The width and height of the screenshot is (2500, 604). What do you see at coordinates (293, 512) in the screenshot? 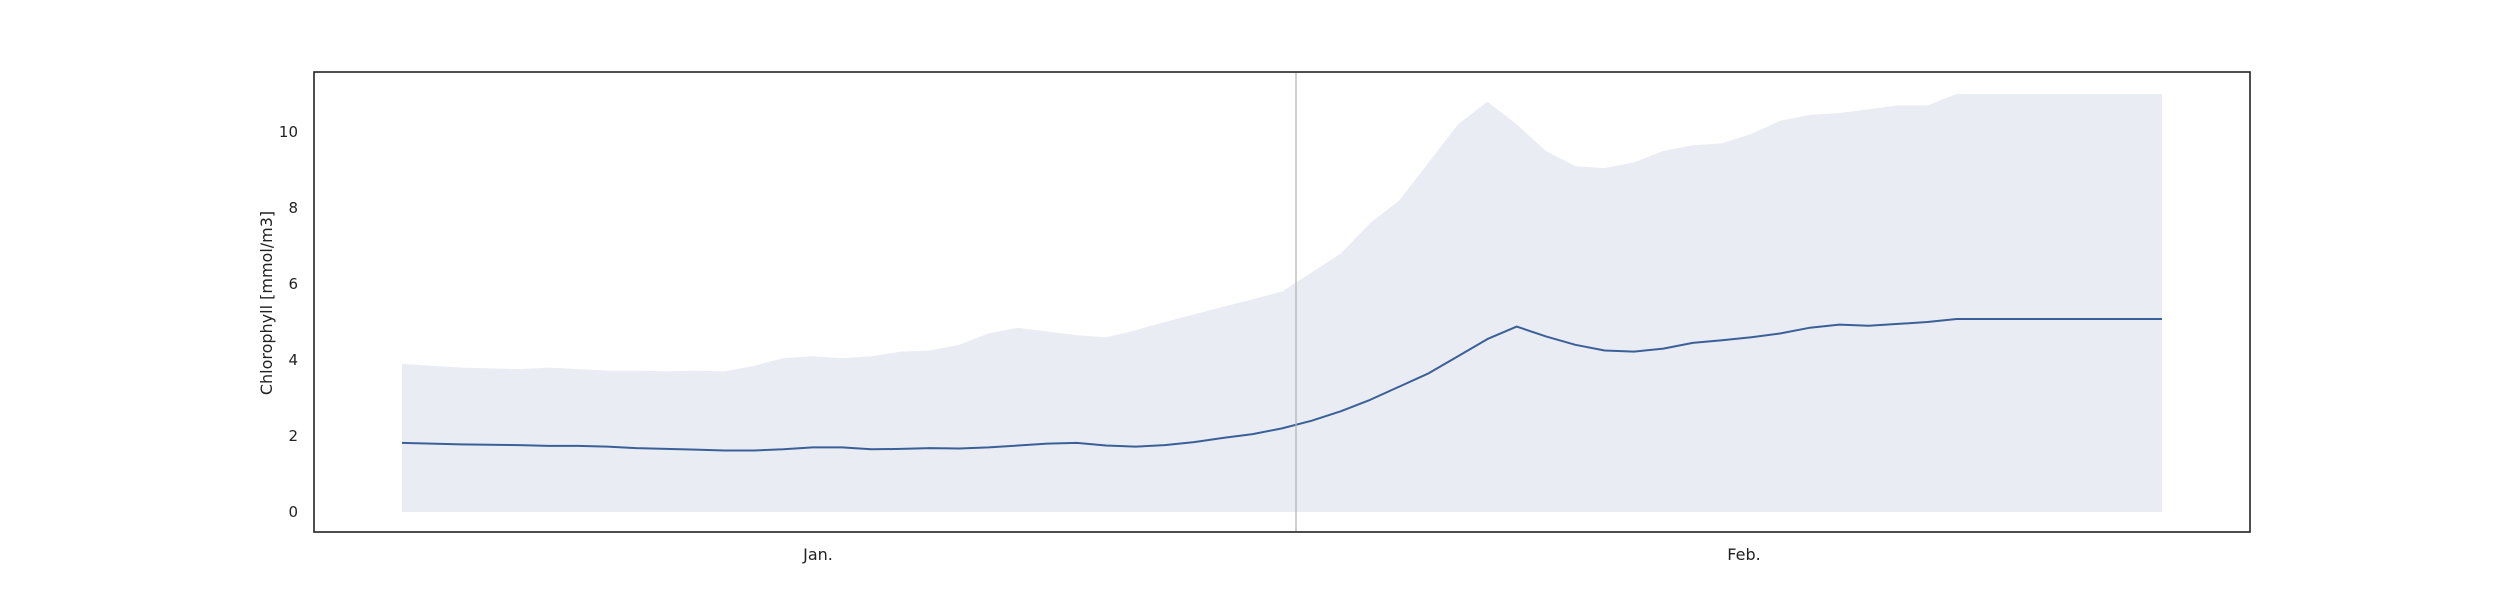
I see `y-tick-label: 0` at bounding box center [293, 512].